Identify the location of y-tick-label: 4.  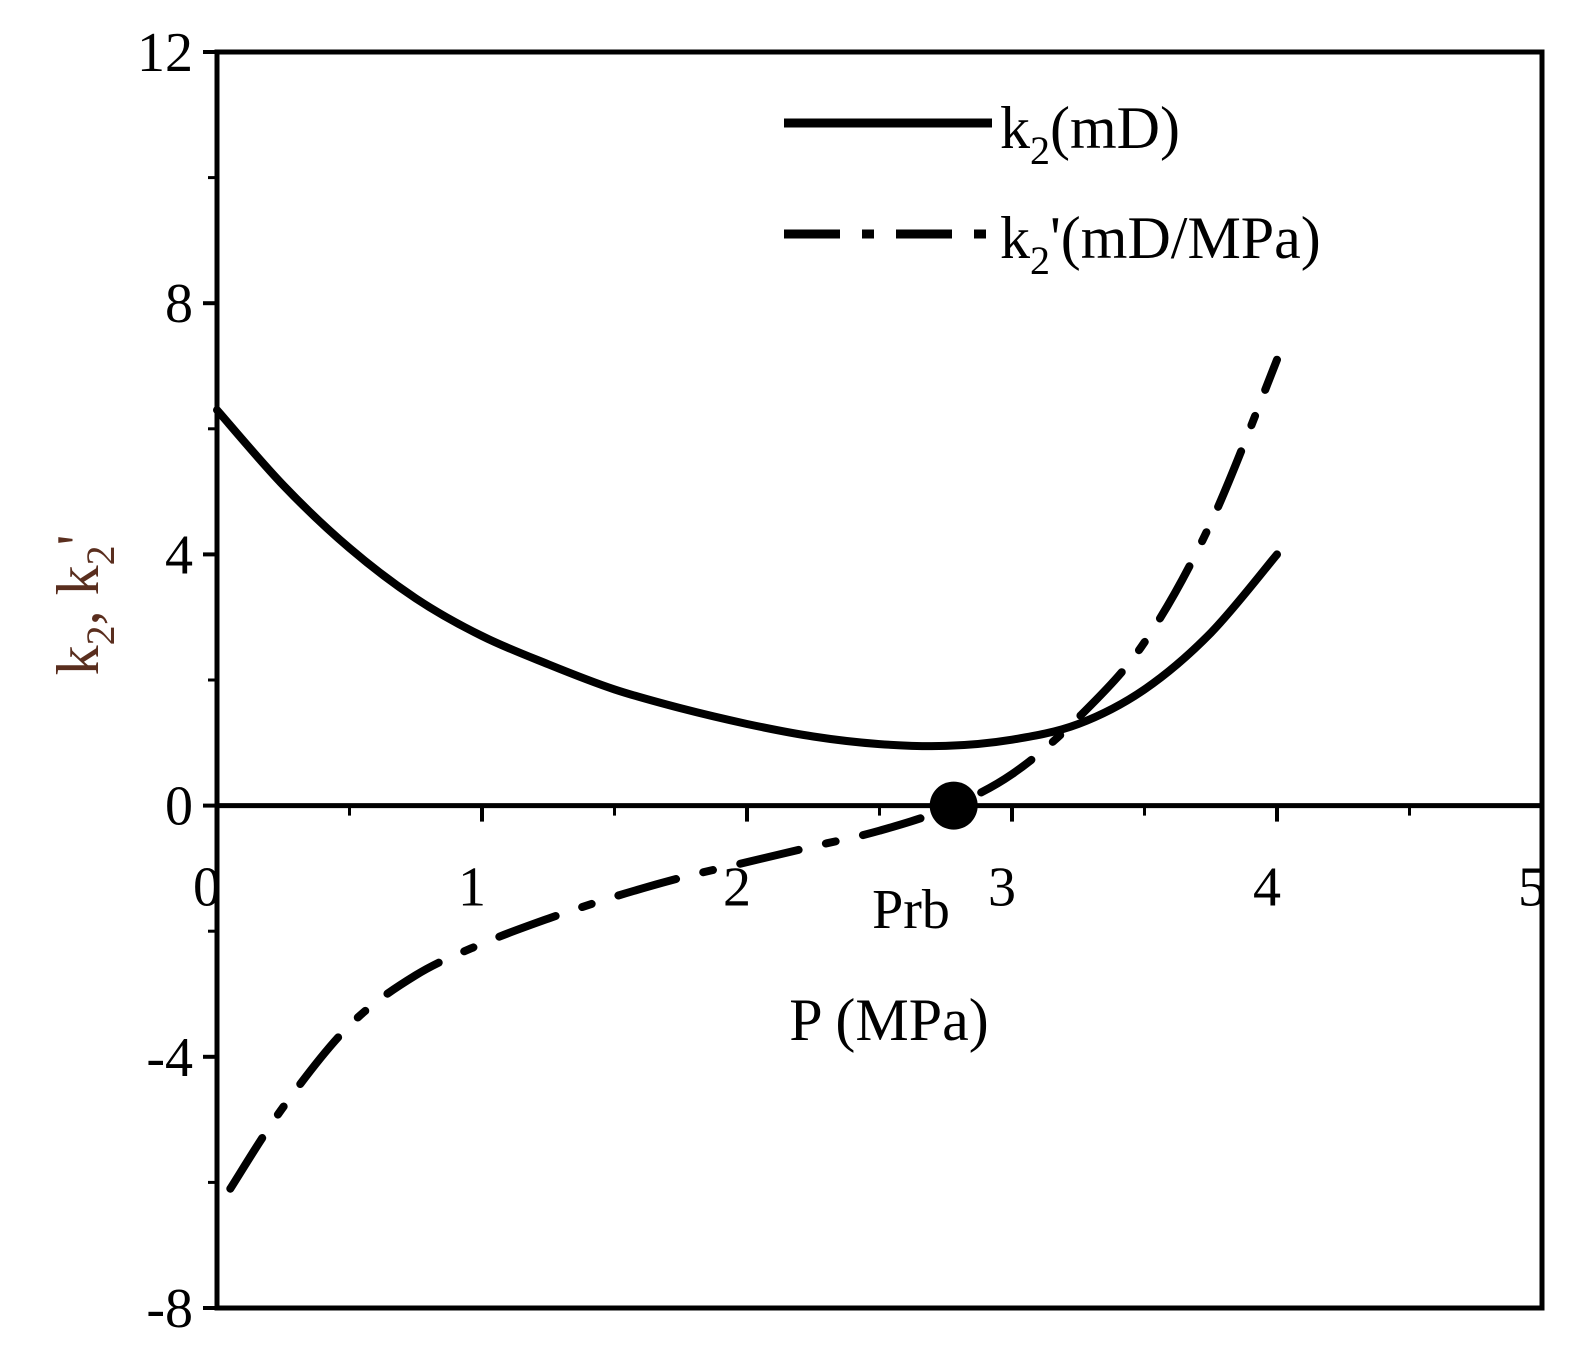
(179, 555).